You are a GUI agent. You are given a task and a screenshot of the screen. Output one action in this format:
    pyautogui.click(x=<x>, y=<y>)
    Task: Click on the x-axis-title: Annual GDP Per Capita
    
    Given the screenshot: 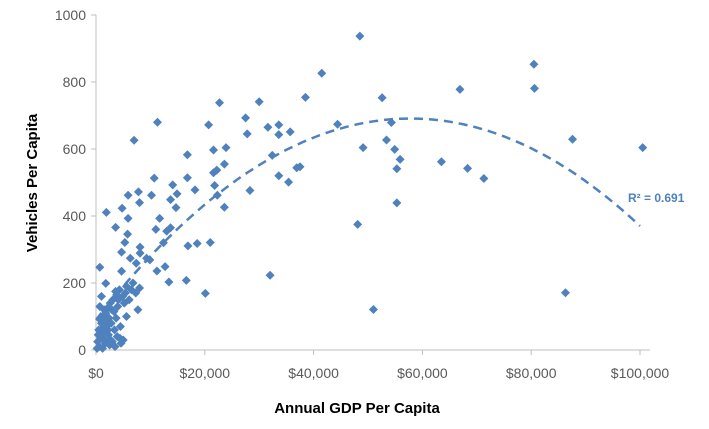 What is the action you would take?
    pyautogui.click(x=357, y=408)
    